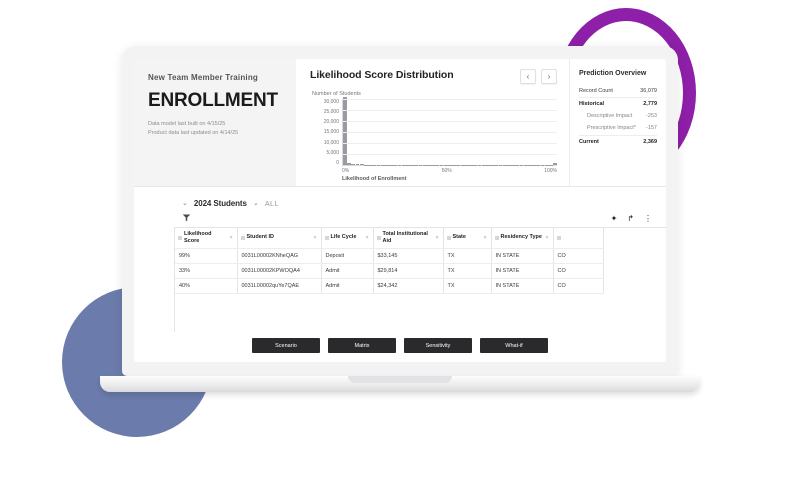  Describe the element at coordinates (438, 345) in the screenshot. I see `action-button-sensitivity: Sensitivity` at that location.